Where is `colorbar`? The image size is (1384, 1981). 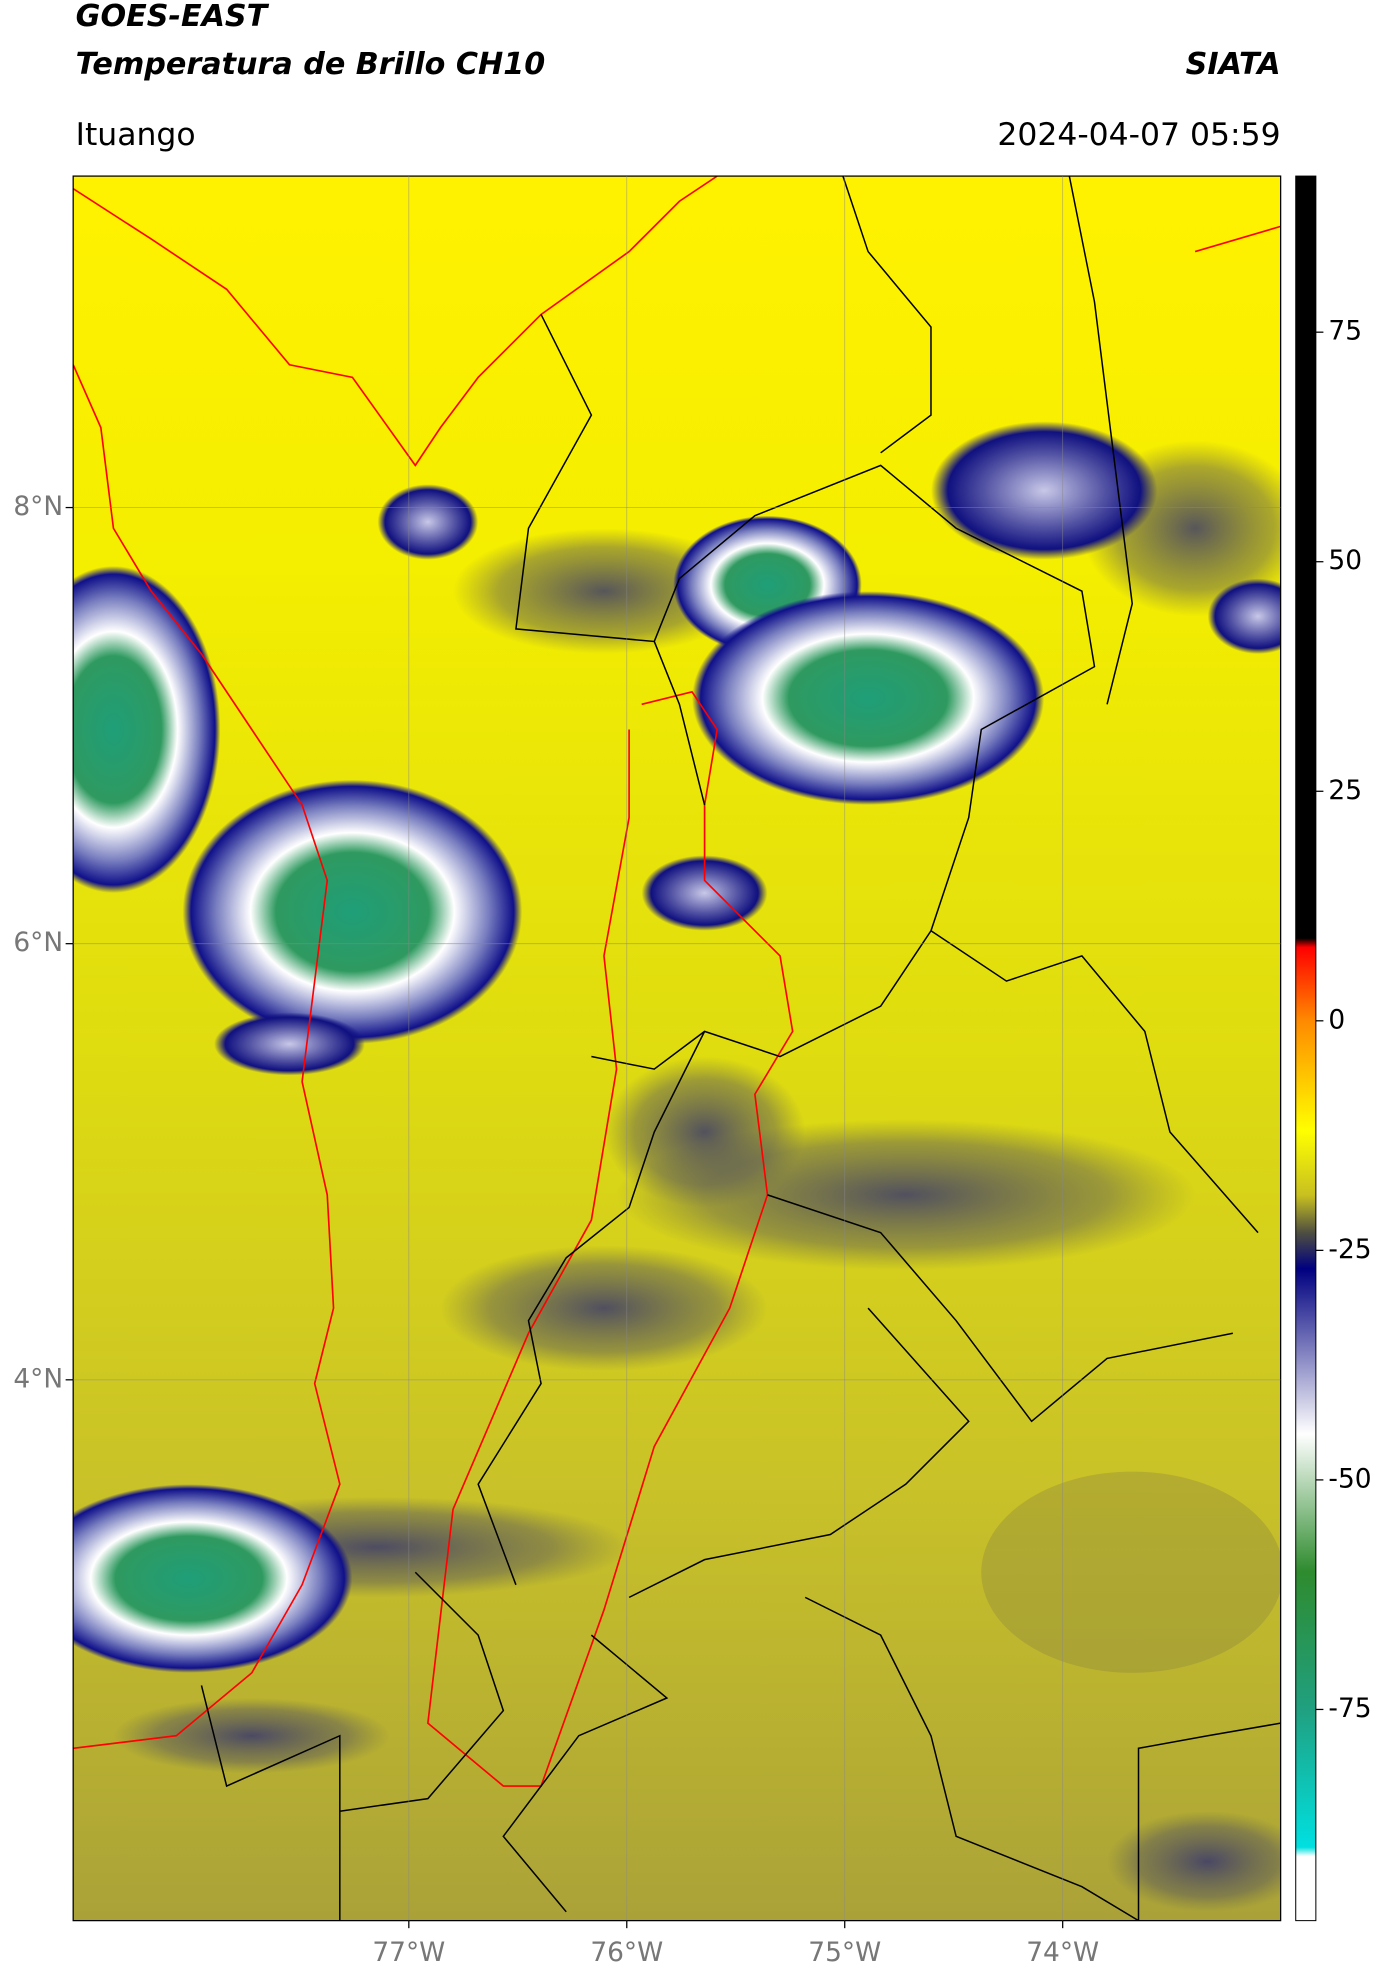 colorbar is located at coordinates (1306, 1048).